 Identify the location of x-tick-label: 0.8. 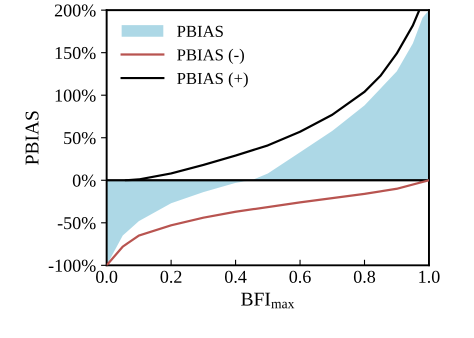
(365, 276).